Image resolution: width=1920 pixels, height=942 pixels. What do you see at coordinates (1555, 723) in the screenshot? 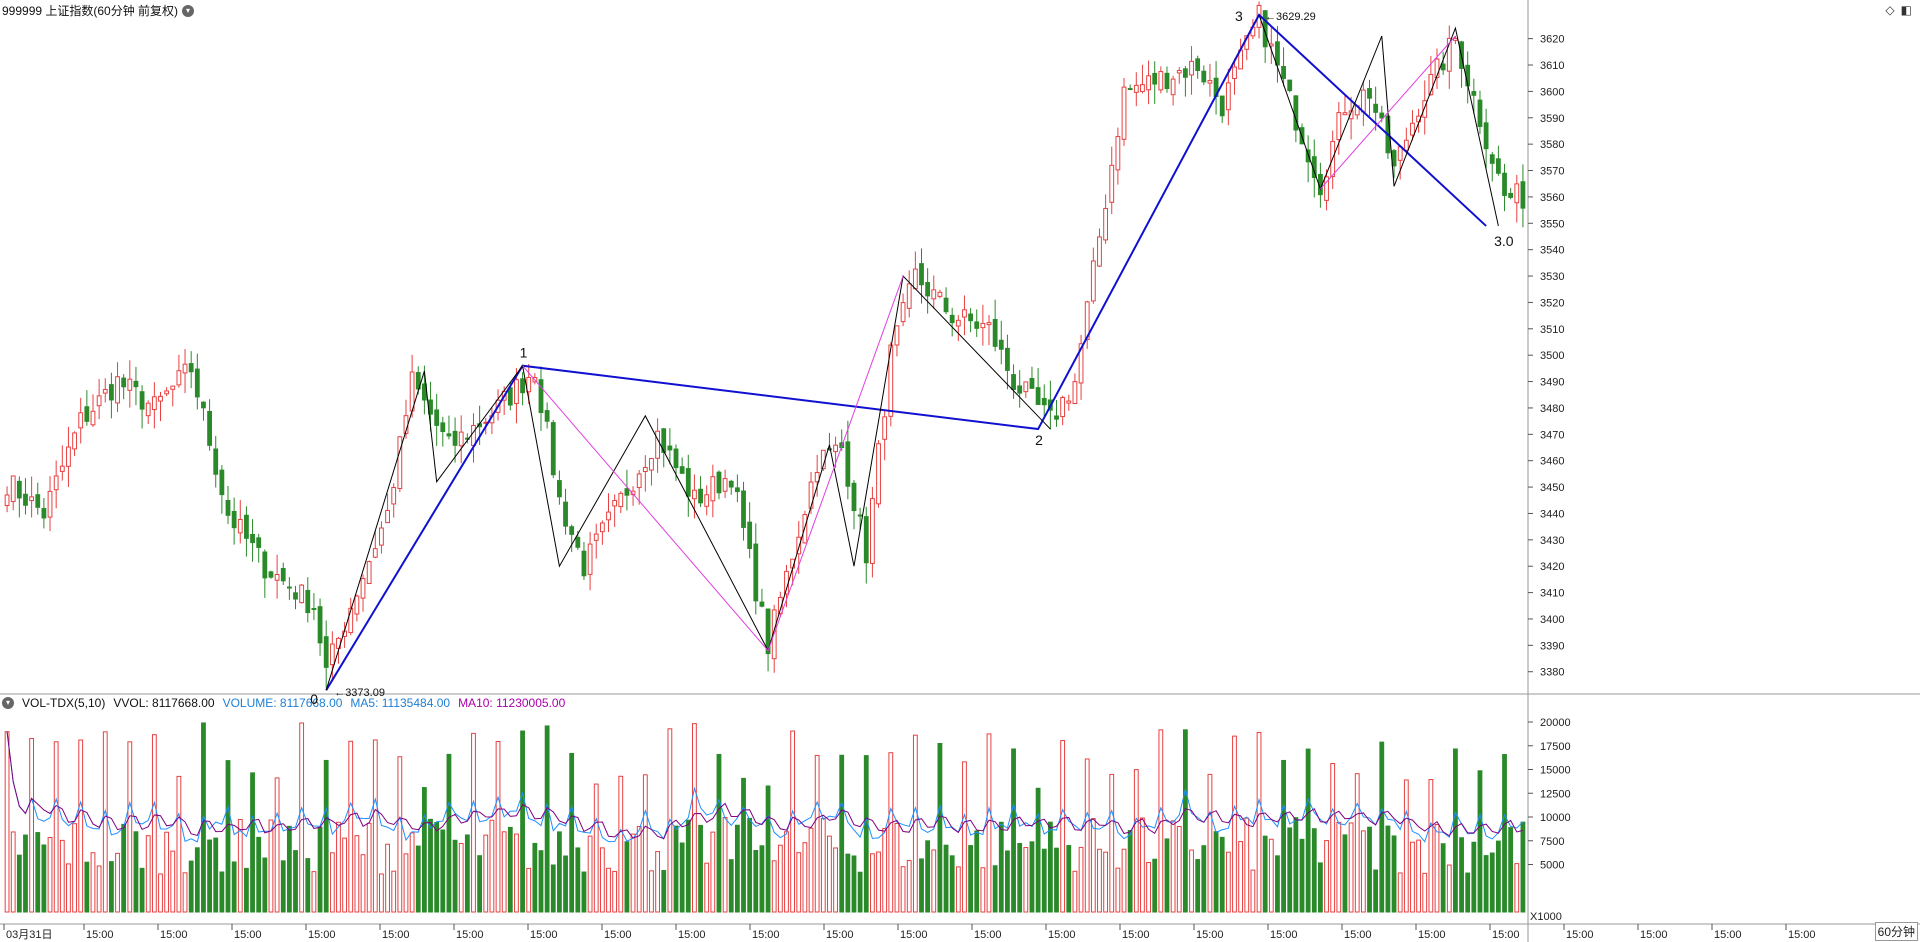
I see `vol-tick-label: 20000` at bounding box center [1555, 723].